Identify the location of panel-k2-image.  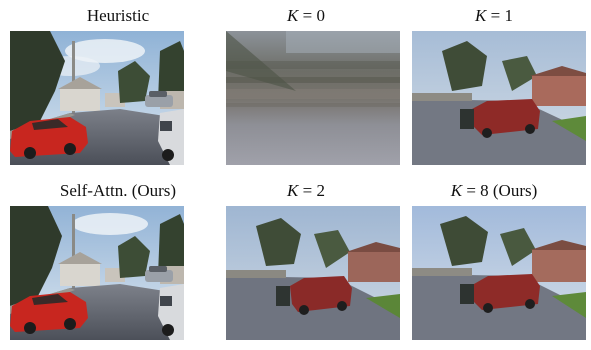
(313, 273).